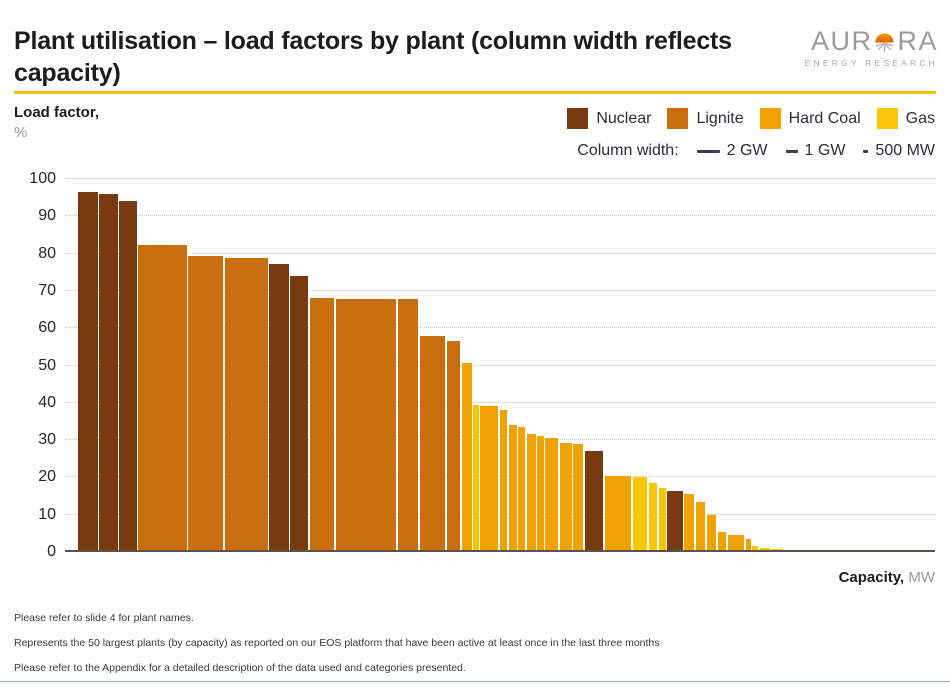  What do you see at coordinates (921, 577) in the screenshot?
I see `x-axis-unit: MW` at bounding box center [921, 577].